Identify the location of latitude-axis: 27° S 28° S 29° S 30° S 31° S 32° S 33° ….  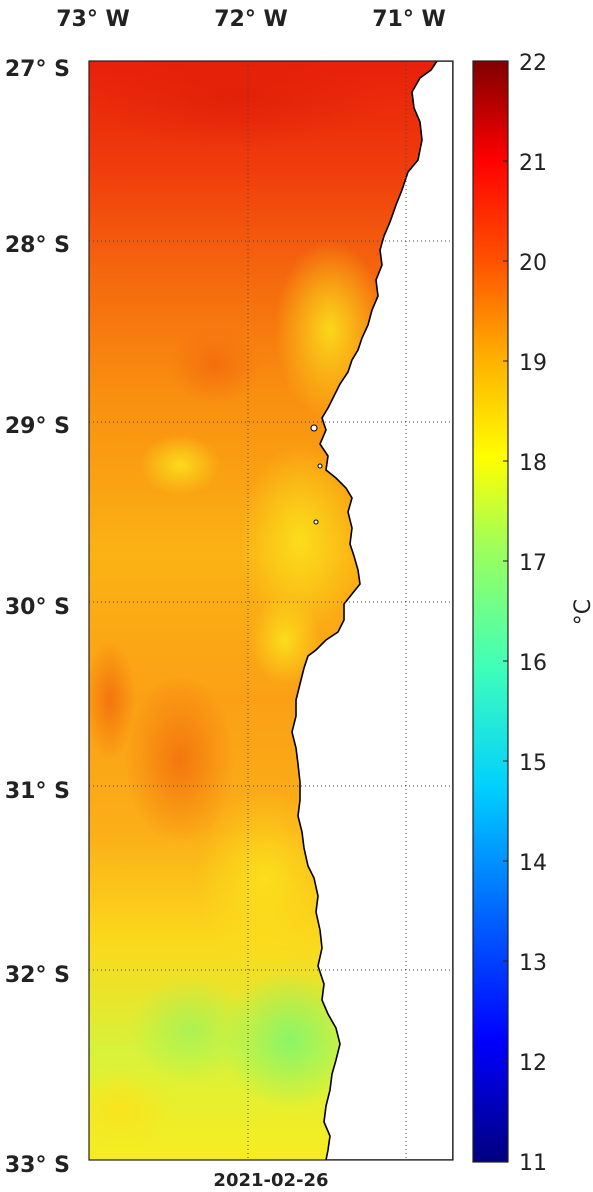
(37, 617).